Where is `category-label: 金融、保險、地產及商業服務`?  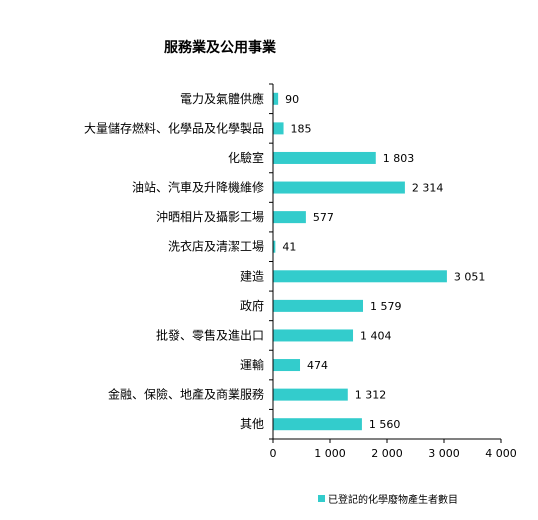
category-label: 金融、保險、地產及商業服務 is located at coordinates (186, 394).